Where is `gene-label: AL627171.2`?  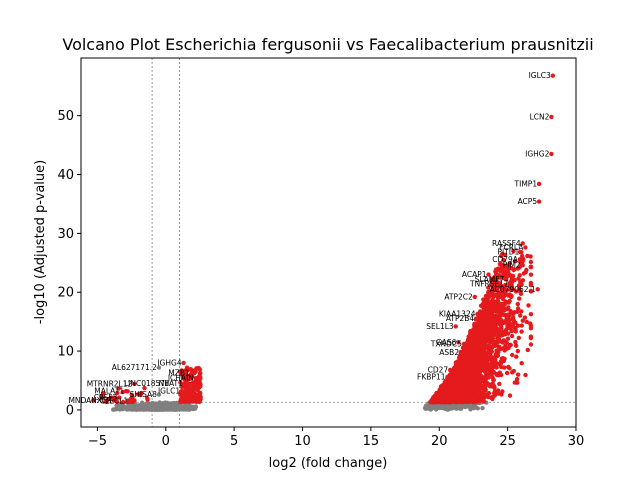
gene-label: AL627171.2 is located at coordinates (134, 367).